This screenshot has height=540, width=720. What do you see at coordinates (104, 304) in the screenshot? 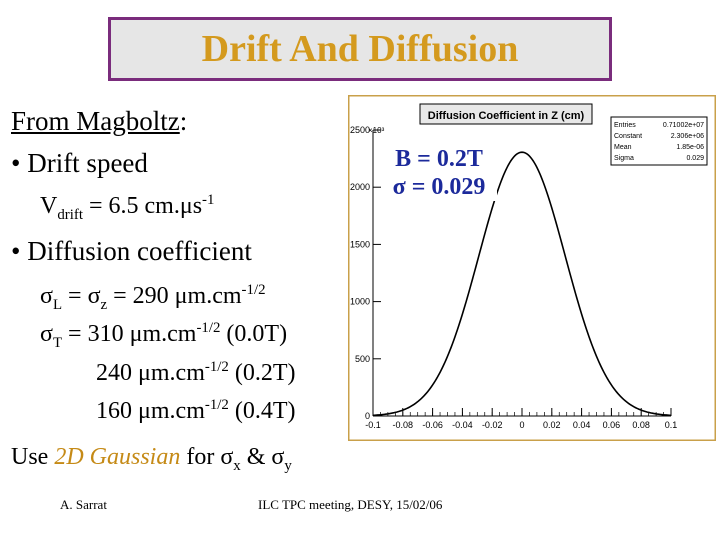
I see `sigma-z-sub: z` at bounding box center [104, 304].